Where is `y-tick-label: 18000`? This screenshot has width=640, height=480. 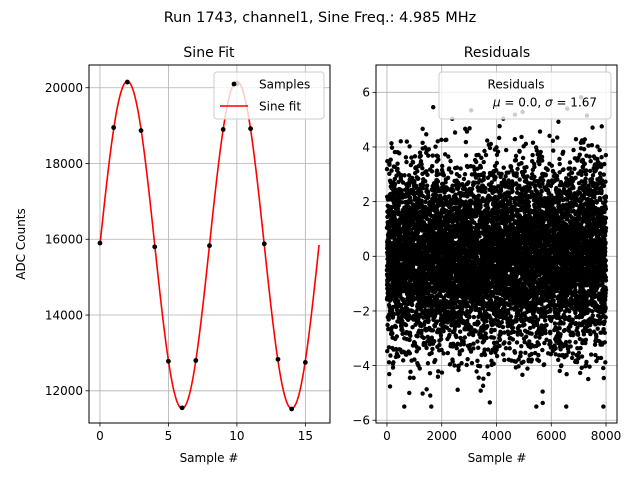
y-tick-label: 18000 is located at coordinates (64, 164).